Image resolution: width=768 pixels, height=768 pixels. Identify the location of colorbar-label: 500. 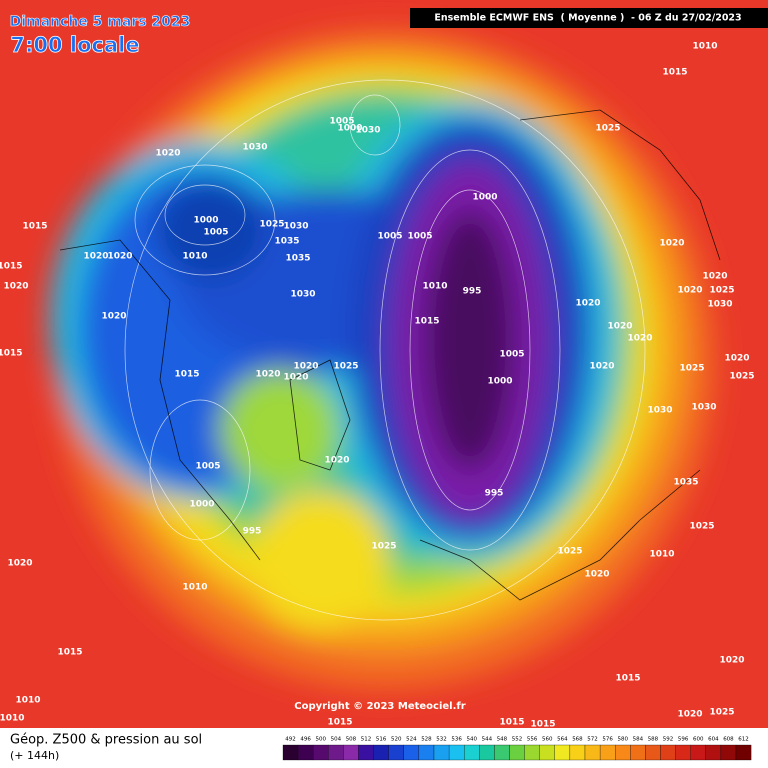
(321, 740).